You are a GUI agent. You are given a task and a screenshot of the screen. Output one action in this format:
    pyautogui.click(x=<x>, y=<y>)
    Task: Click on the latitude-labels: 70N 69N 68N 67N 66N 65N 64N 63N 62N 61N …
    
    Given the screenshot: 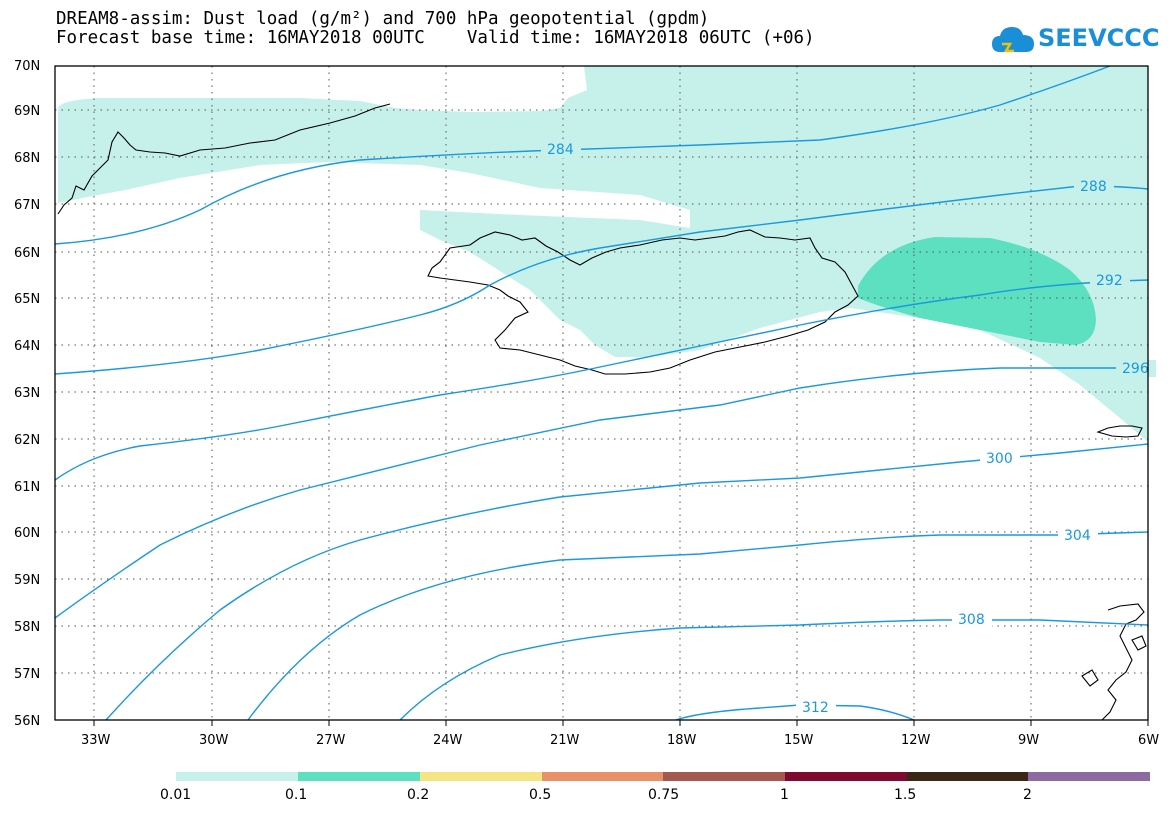 What is the action you would take?
    pyautogui.click(x=27, y=394)
    